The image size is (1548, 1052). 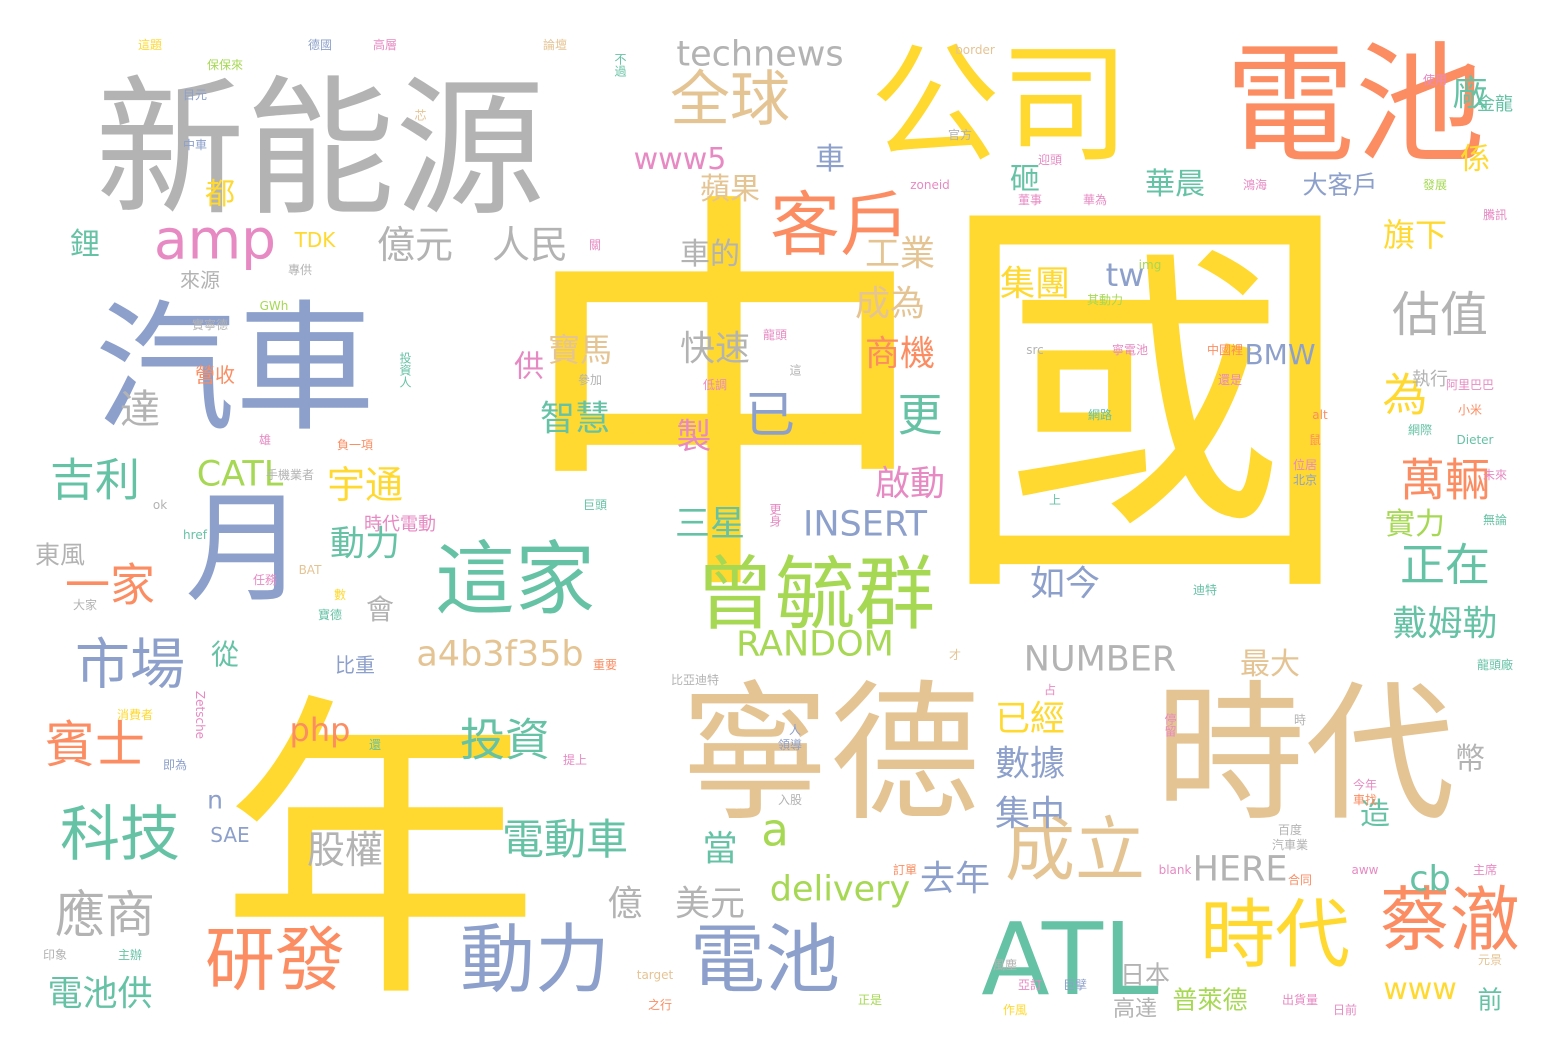 I want to click on cloud-word: 鼠, so click(x=1315, y=440).